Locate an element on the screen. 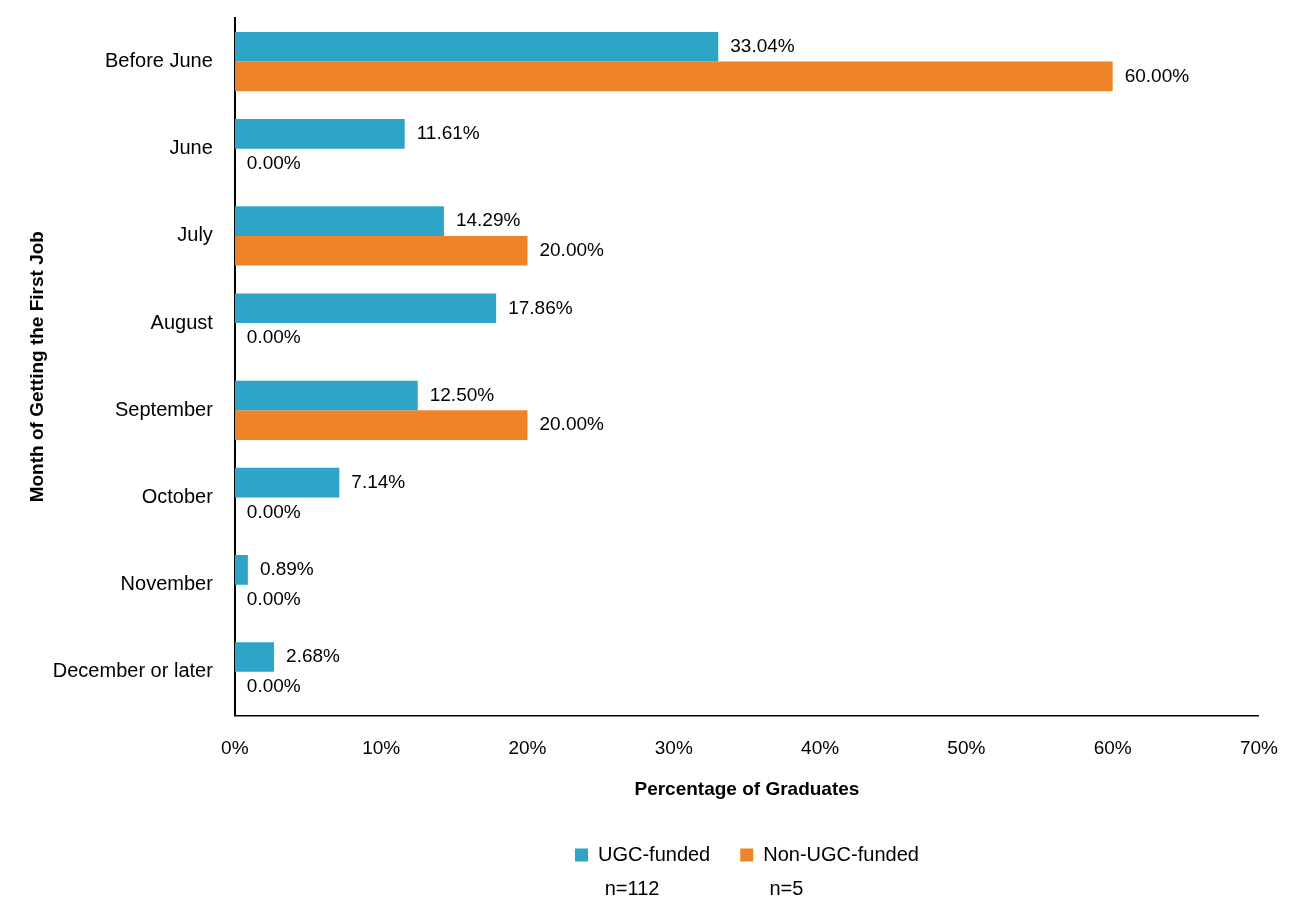 The width and height of the screenshot is (1308, 906). y-tick-label: June is located at coordinates (191, 147).